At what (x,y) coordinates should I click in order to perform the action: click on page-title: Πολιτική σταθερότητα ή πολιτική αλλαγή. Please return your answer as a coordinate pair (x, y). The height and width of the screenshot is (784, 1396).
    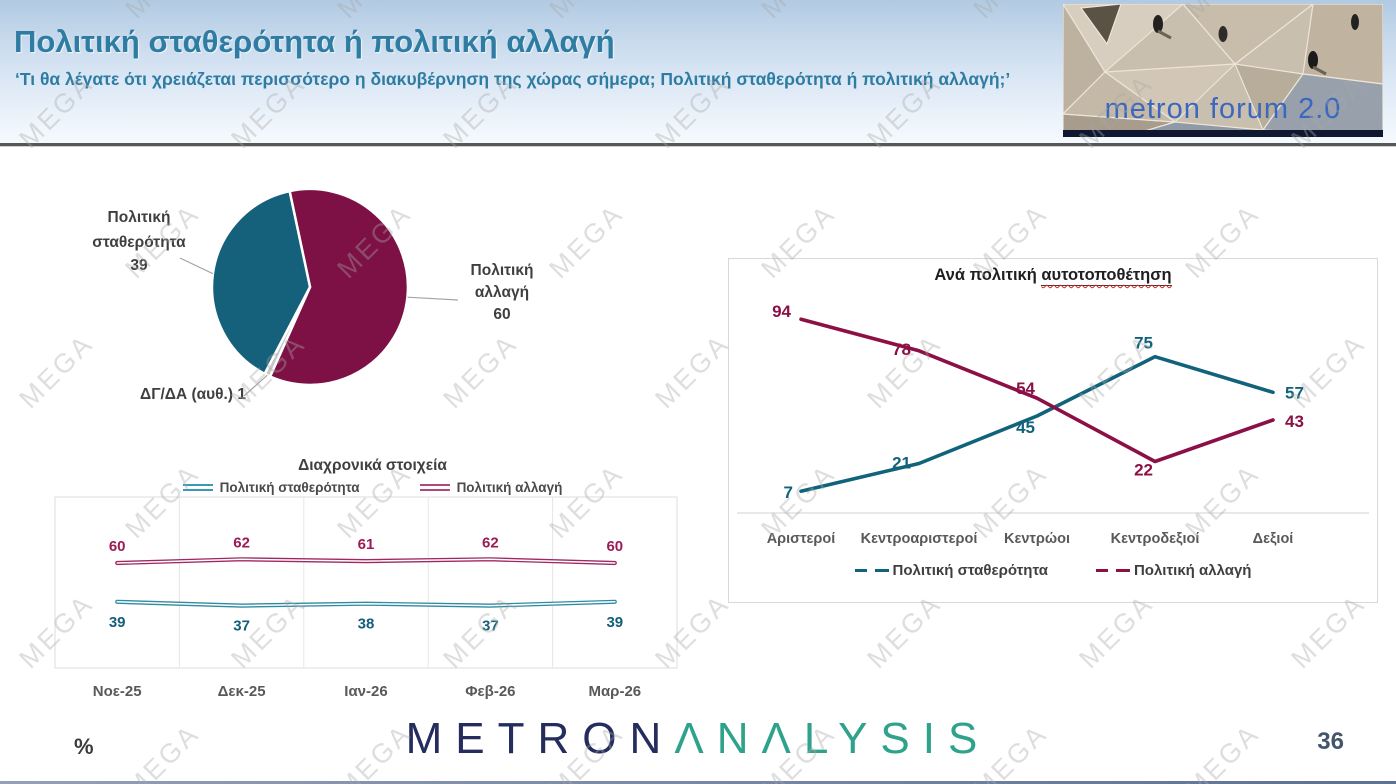
    Looking at the image, I should click on (314, 41).